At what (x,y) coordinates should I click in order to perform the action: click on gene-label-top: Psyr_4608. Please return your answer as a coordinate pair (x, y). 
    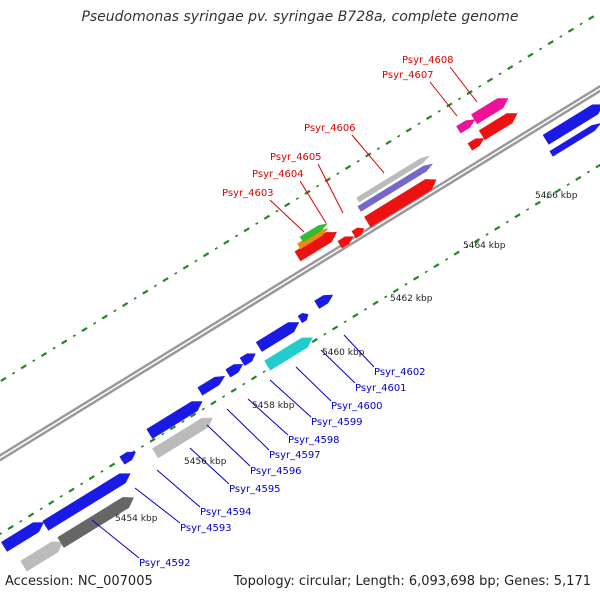
    Looking at the image, I should click on (428, 60).